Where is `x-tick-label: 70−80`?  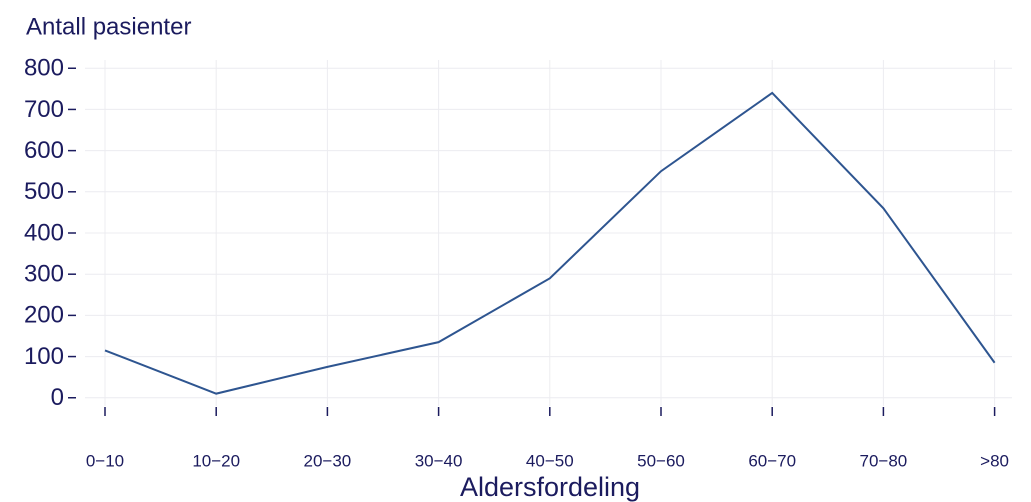 x-tick-label: 70−80 is located at coordinates (884, 460).